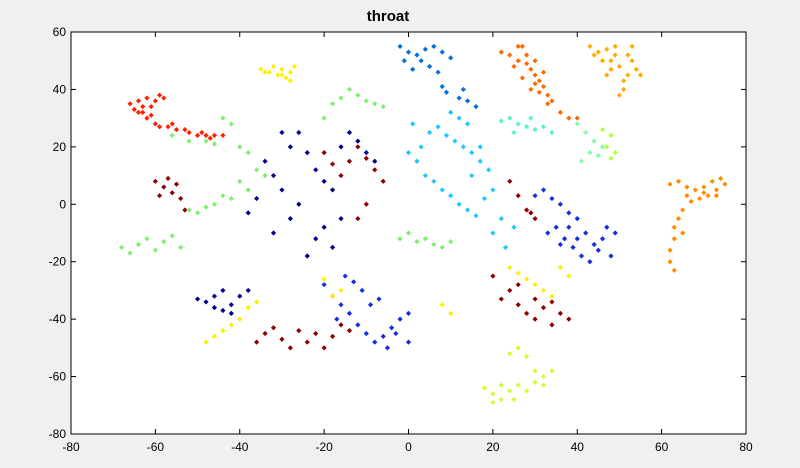 Image resolution: width=800 pixels, height=468 pixels. I want to click on x-tick-label: -40, so click(240, 447).